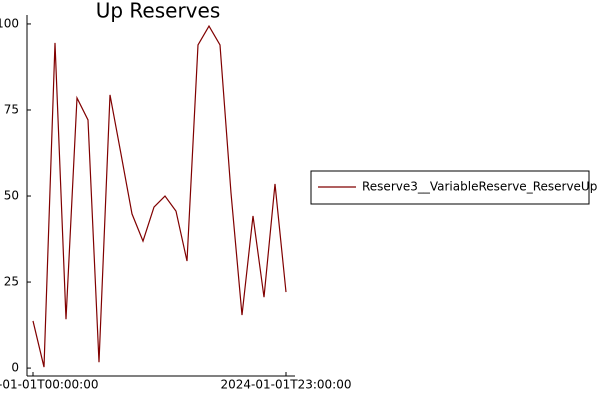 The height and width of the screenshot is (400, 600). What do you see at coordinates (11, 109) in the screenshot?
I see `y-tick-label: 75` at bounding box center [11, 109].